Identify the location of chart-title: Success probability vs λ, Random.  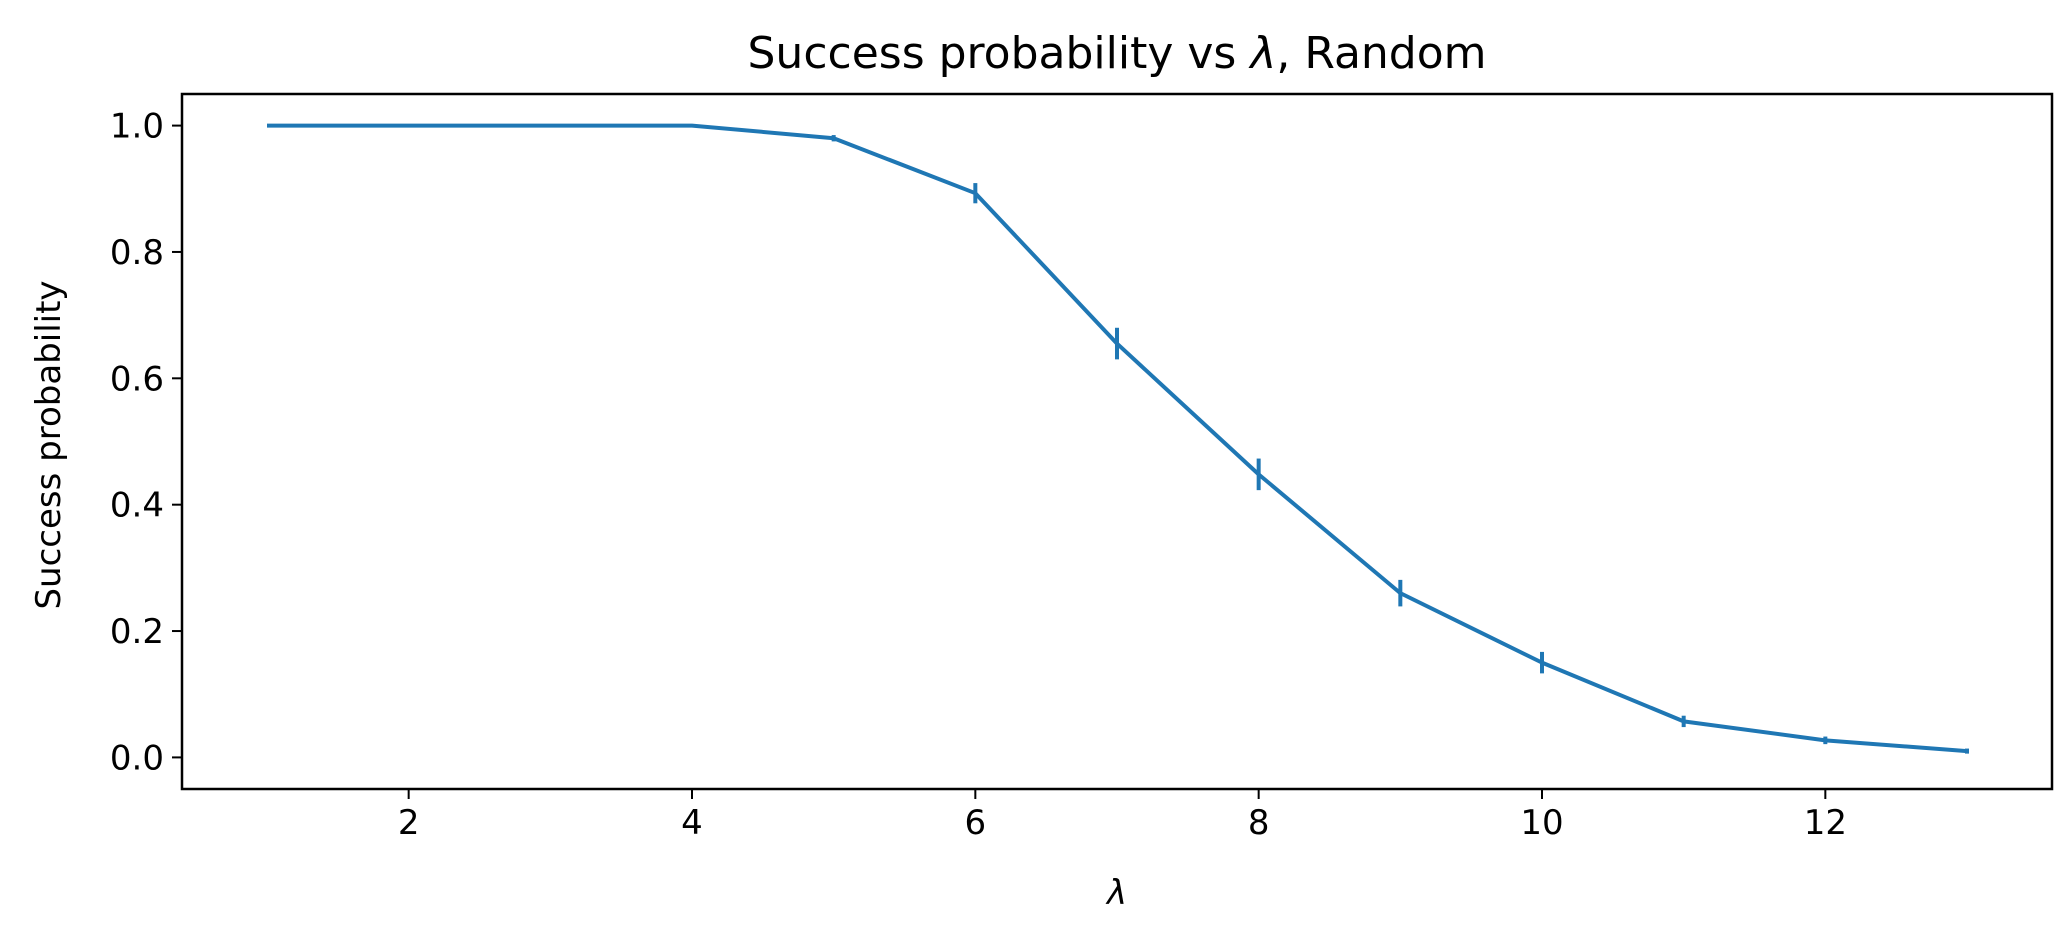
(1117, 53).